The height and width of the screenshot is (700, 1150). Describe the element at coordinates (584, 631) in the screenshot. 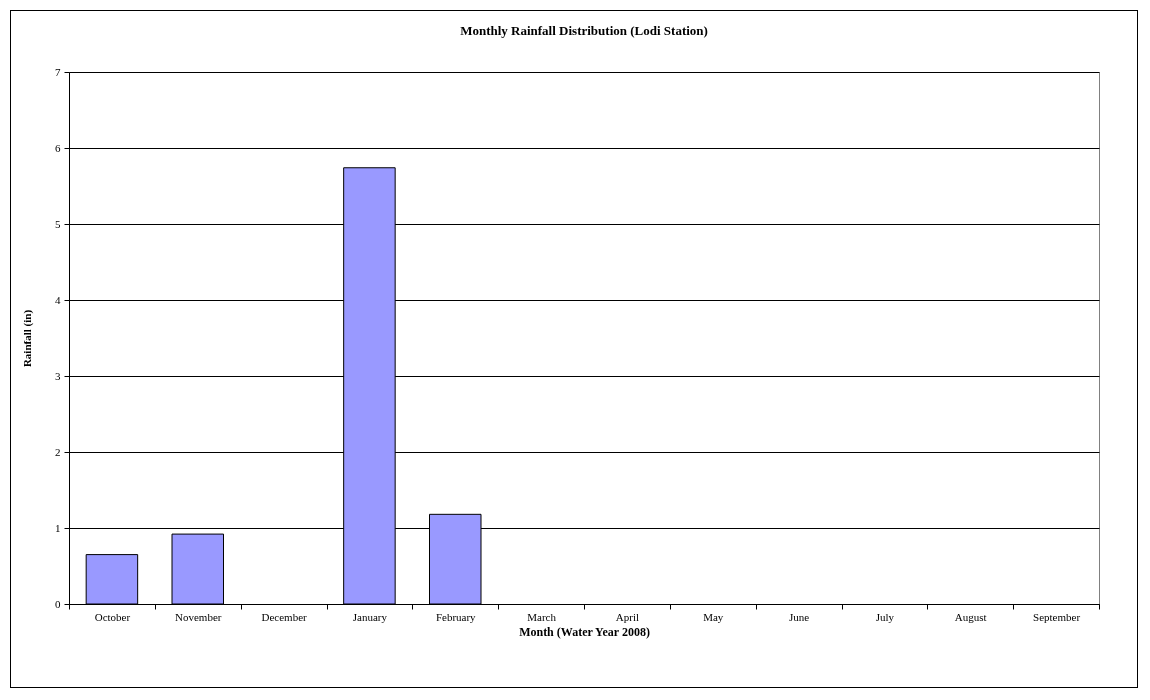

I see `x-axis-title: Month (Water Year 2008)` at that location.